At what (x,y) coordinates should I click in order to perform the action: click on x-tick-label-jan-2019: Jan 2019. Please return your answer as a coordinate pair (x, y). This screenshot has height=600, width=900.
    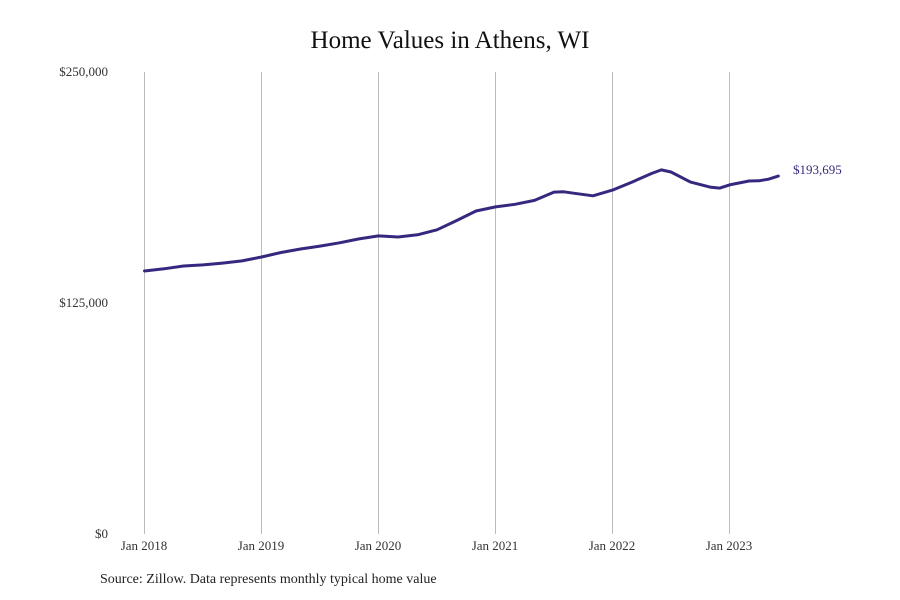
    Looking at the image, I should click on (261, 545).